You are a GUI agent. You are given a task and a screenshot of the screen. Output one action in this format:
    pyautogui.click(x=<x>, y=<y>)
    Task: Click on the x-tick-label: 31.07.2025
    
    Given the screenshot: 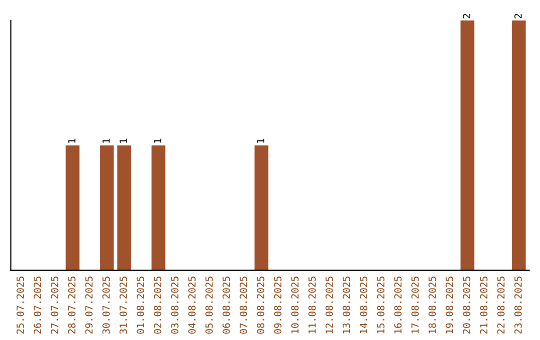 What is the action you would take?
    pyautogui.click(x=123, y=305)
    